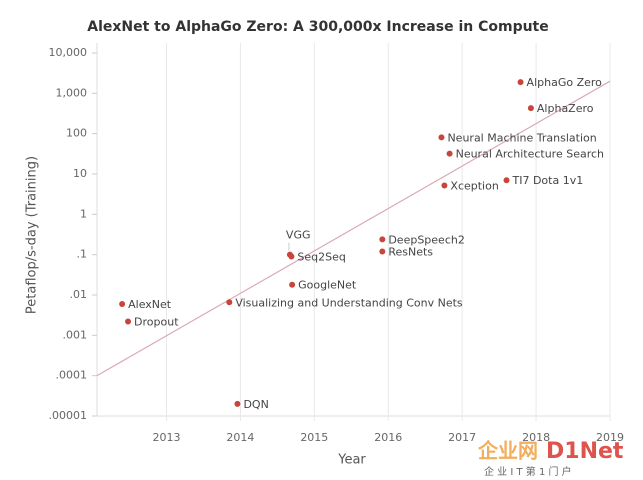 The width and height of the screenshot is (643, 480). What do you see at coordinates (83, 213) in the screenshot?
I see `y-tick-label: 1` at bounding box center [83, 213].